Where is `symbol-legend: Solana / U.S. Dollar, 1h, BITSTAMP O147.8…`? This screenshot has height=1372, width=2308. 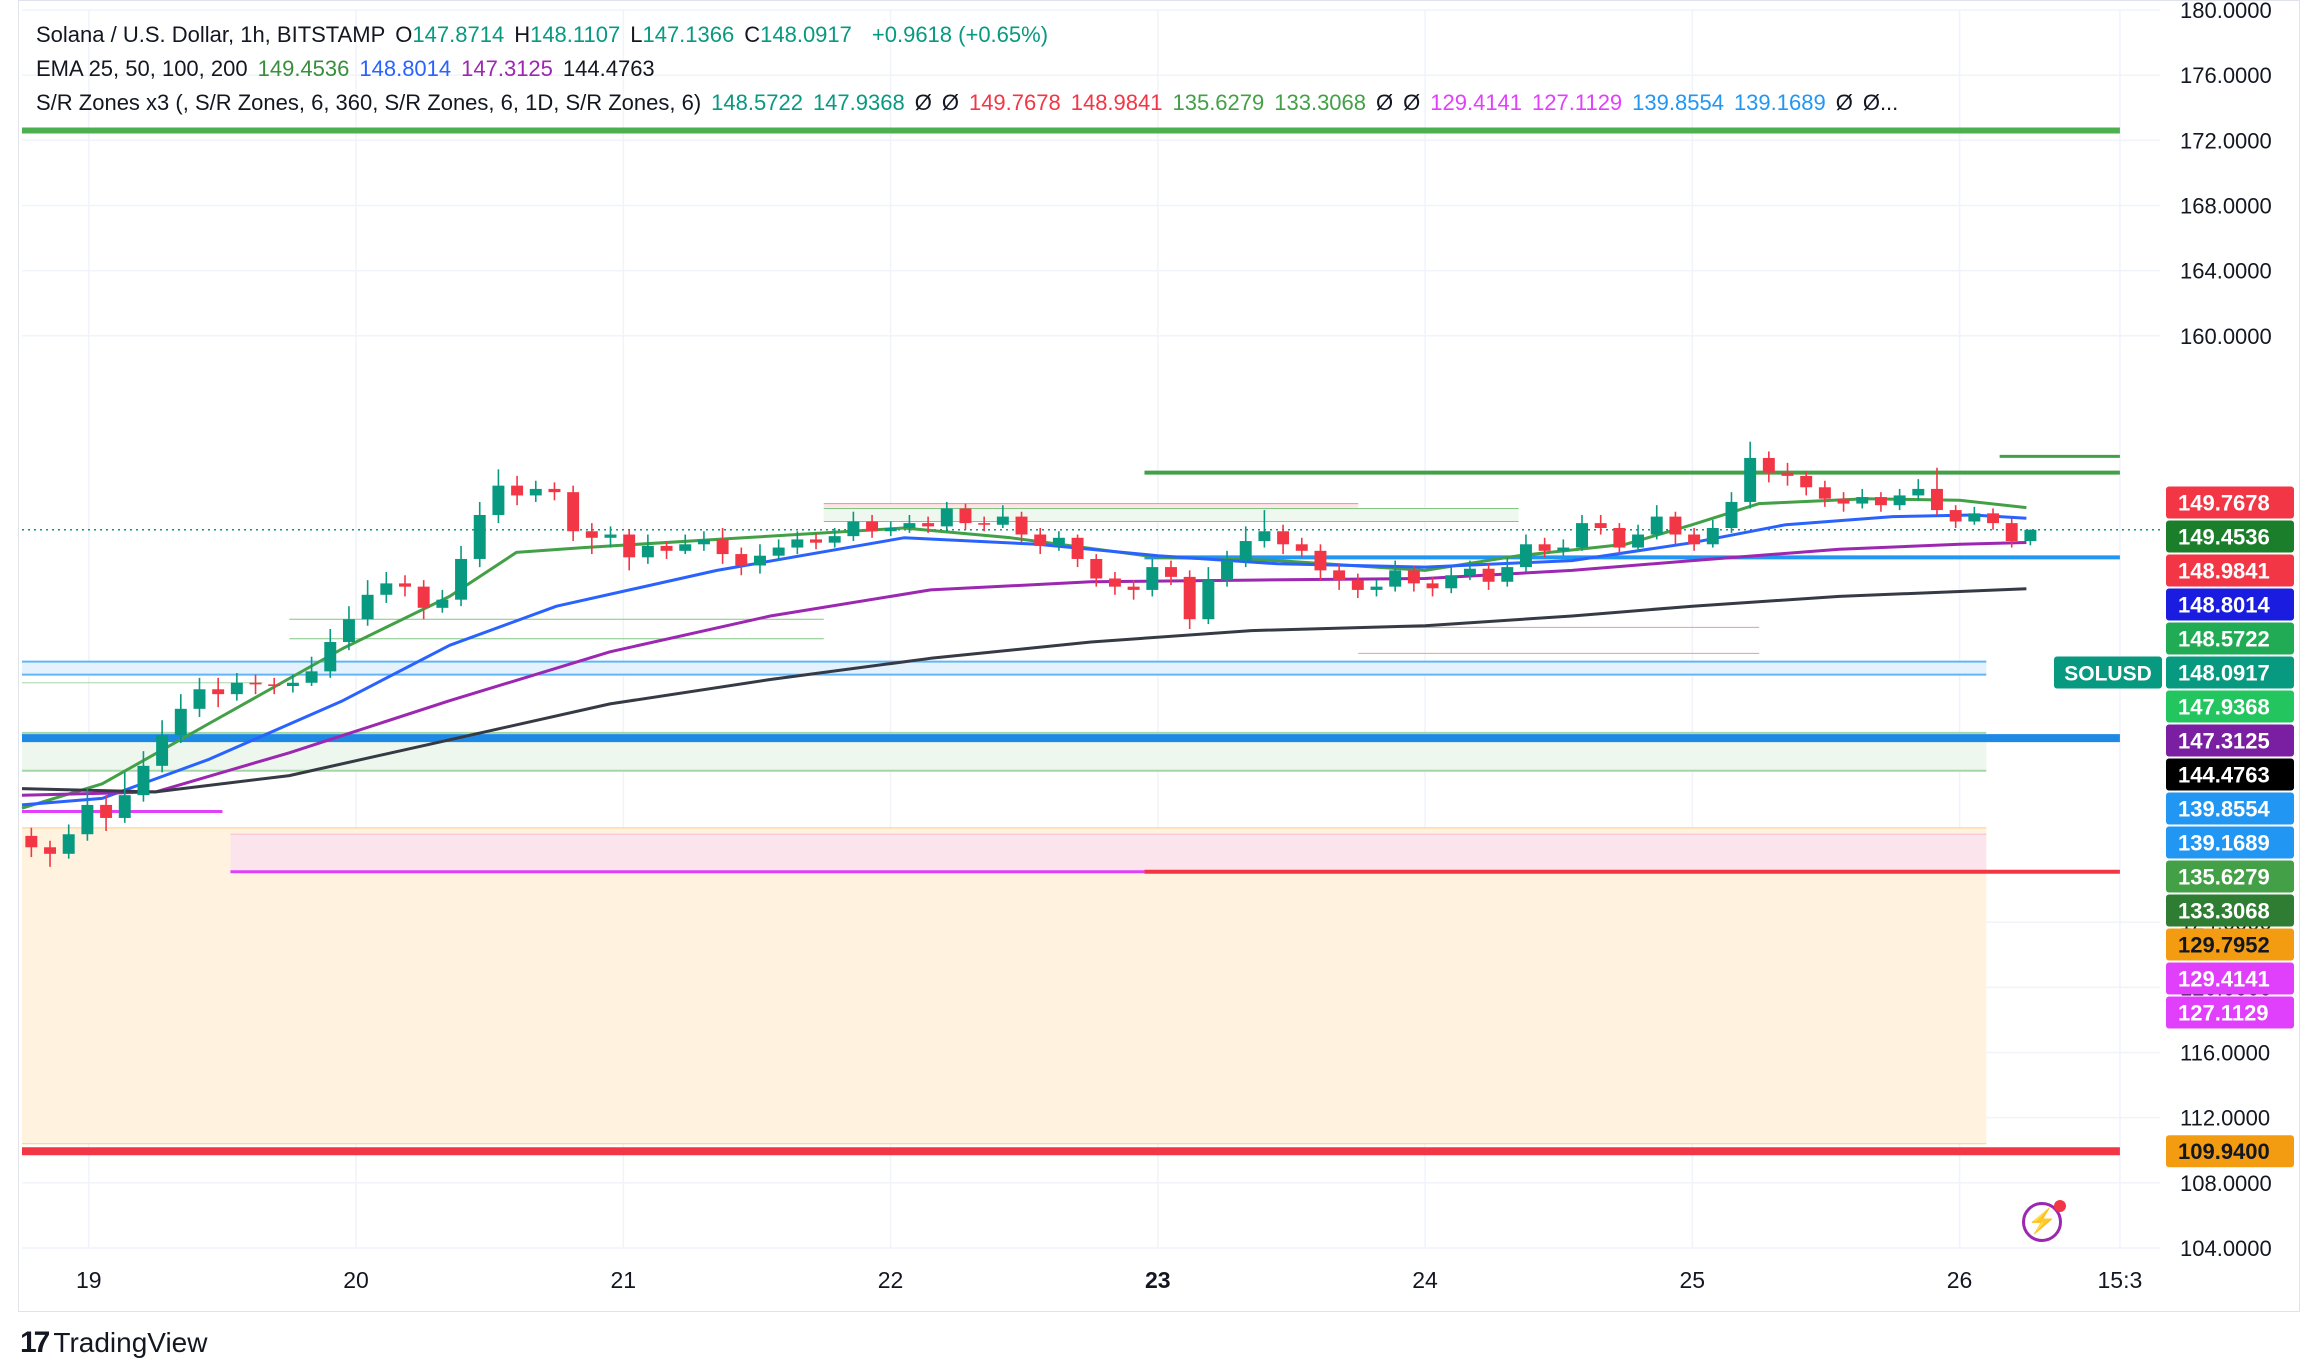
symbol-legend: Solana / U.S. Dollar, 1h, BITSTAMP O147.8… is located at coordinates (547, 35).